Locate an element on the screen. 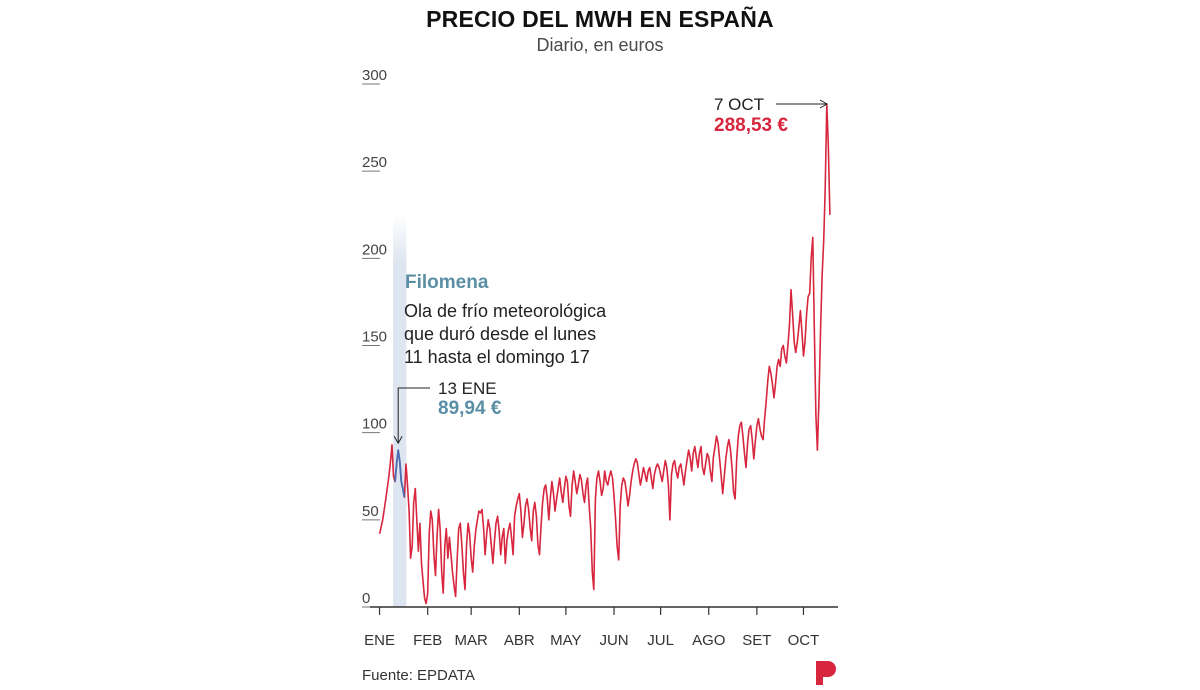  x-tick-label: SET is located at coordinates (756, 640).